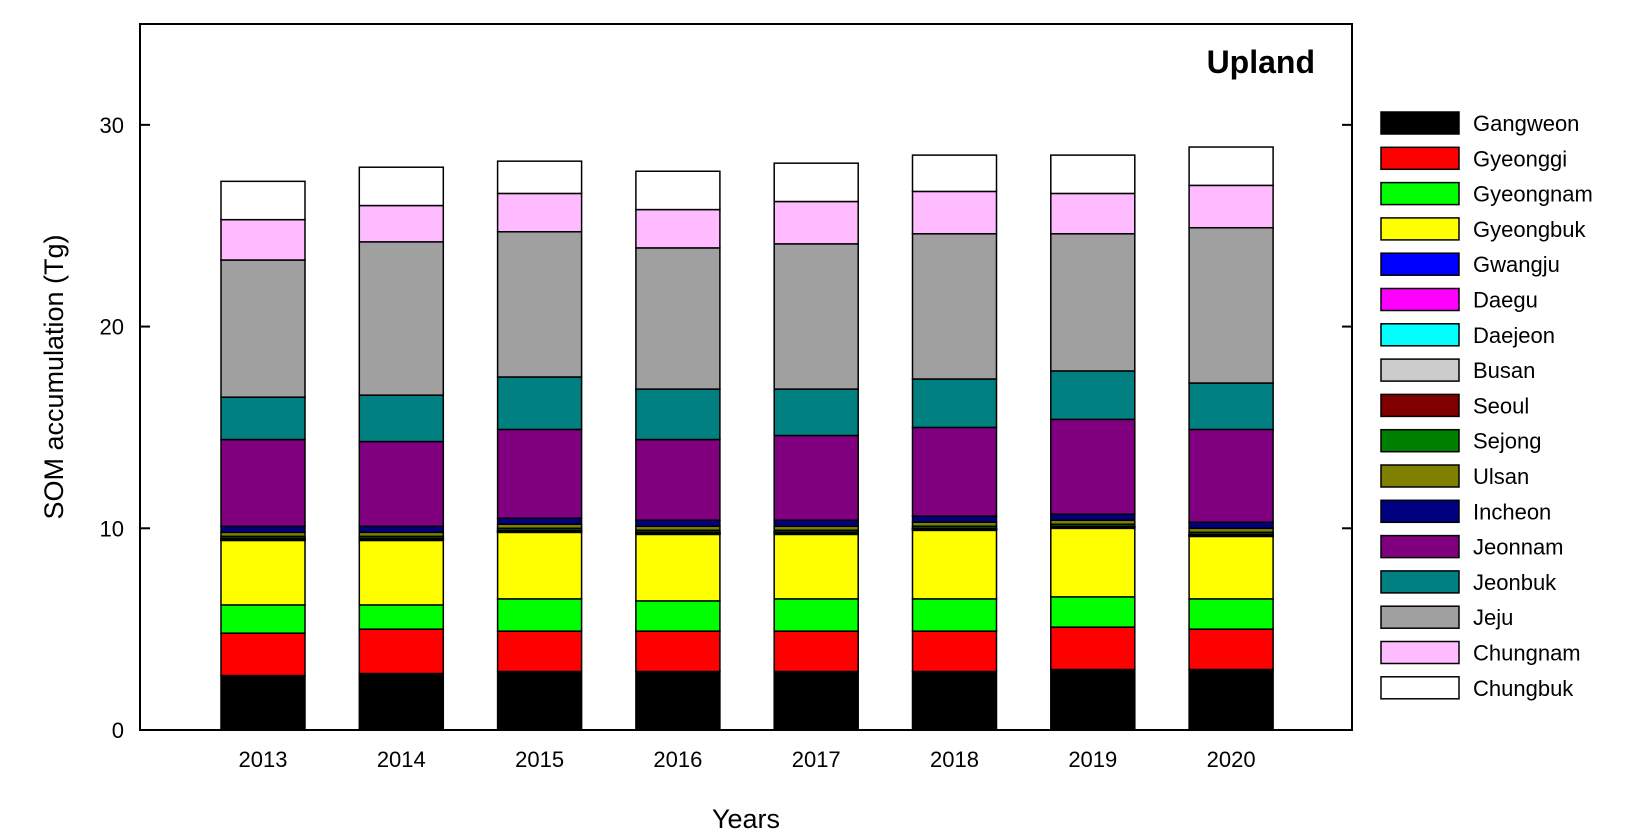 This screenshot has height=837, width=1625. Describe the element at coordinates (1516, 264) in the screenshot. I see `legend-label: Gwangju` at that location.